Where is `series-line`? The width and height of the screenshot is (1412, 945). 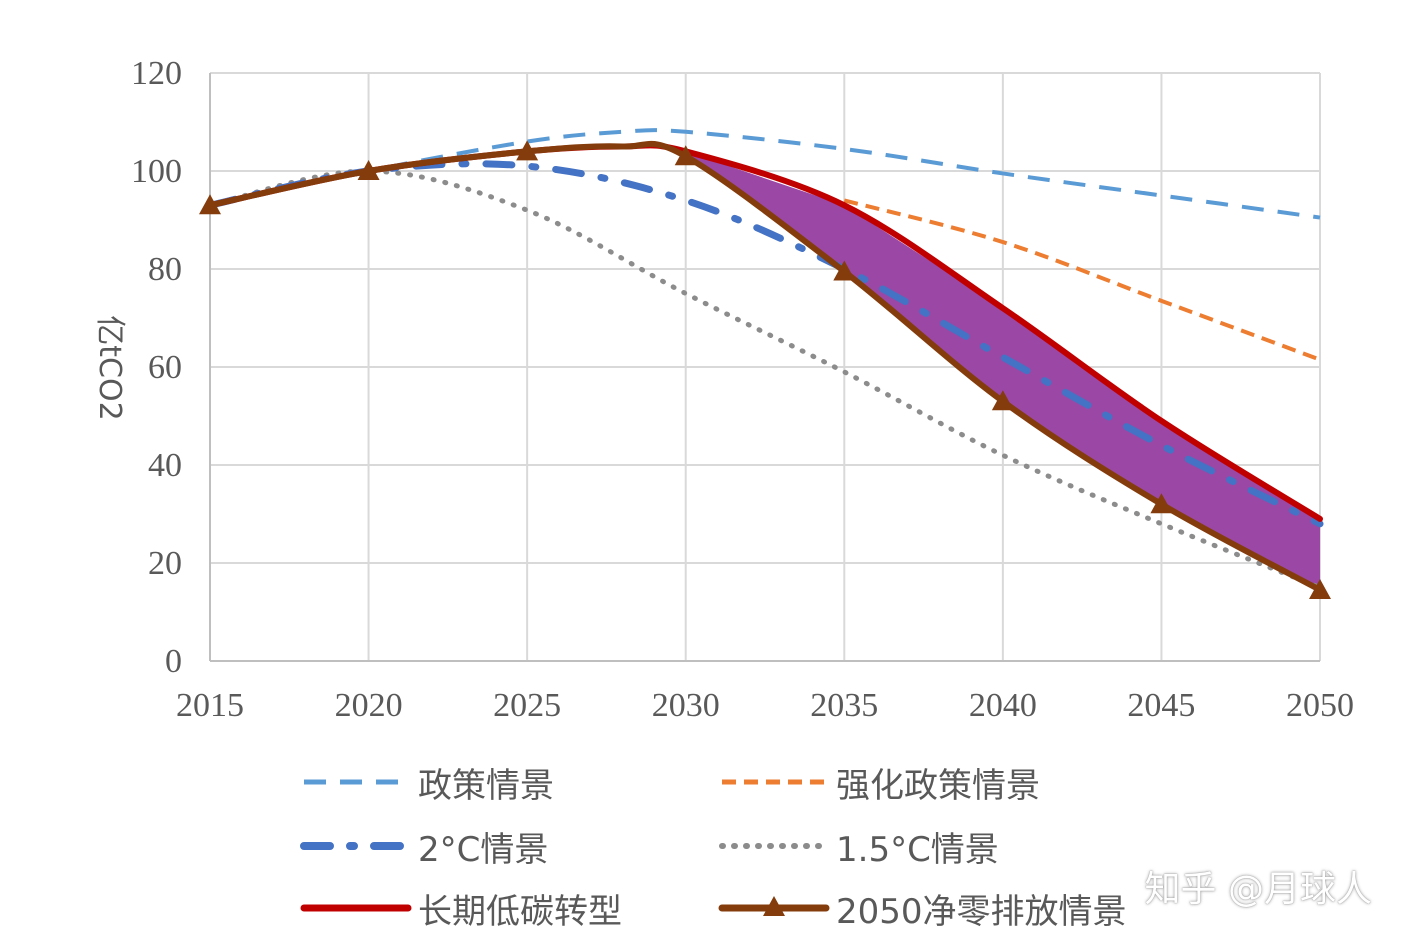
series-line is located at coordinates (1082, 280).